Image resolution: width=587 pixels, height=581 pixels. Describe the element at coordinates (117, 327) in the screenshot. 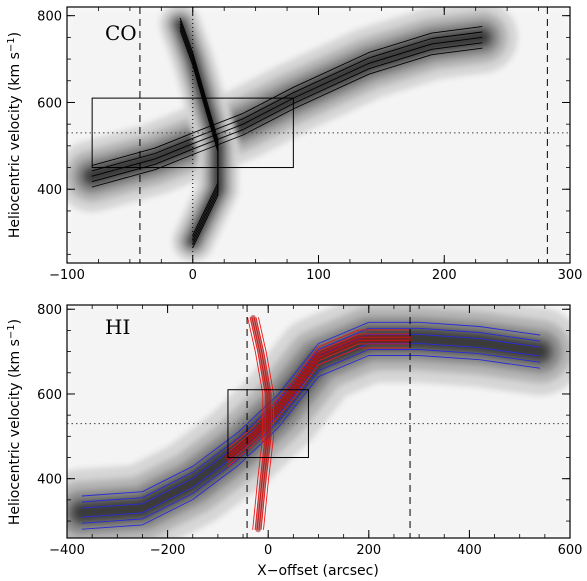

I see `hi-panel-label: HI` at that location.